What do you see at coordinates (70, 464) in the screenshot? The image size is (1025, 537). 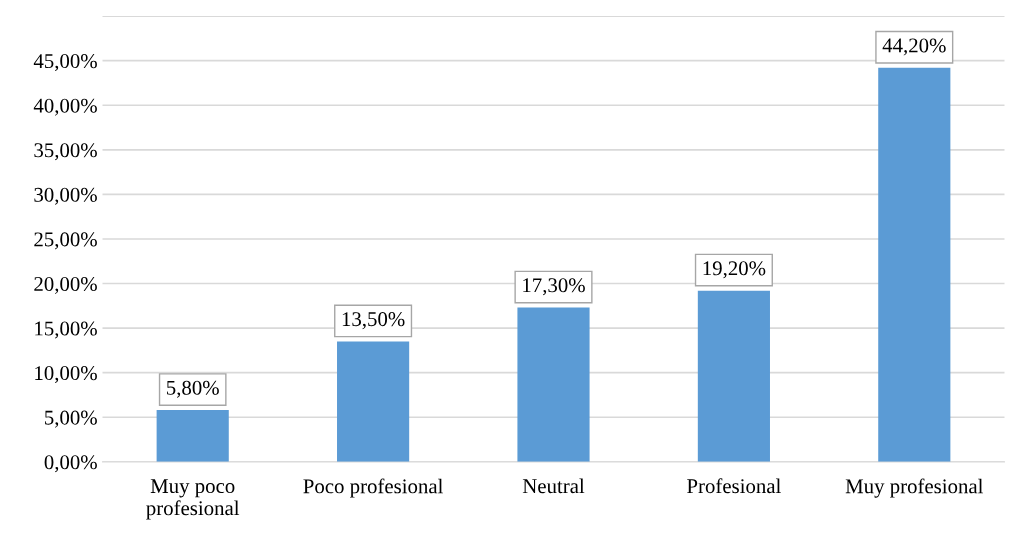 I see `y-tick-label: 0,00%` at bounding box center [70, 464].